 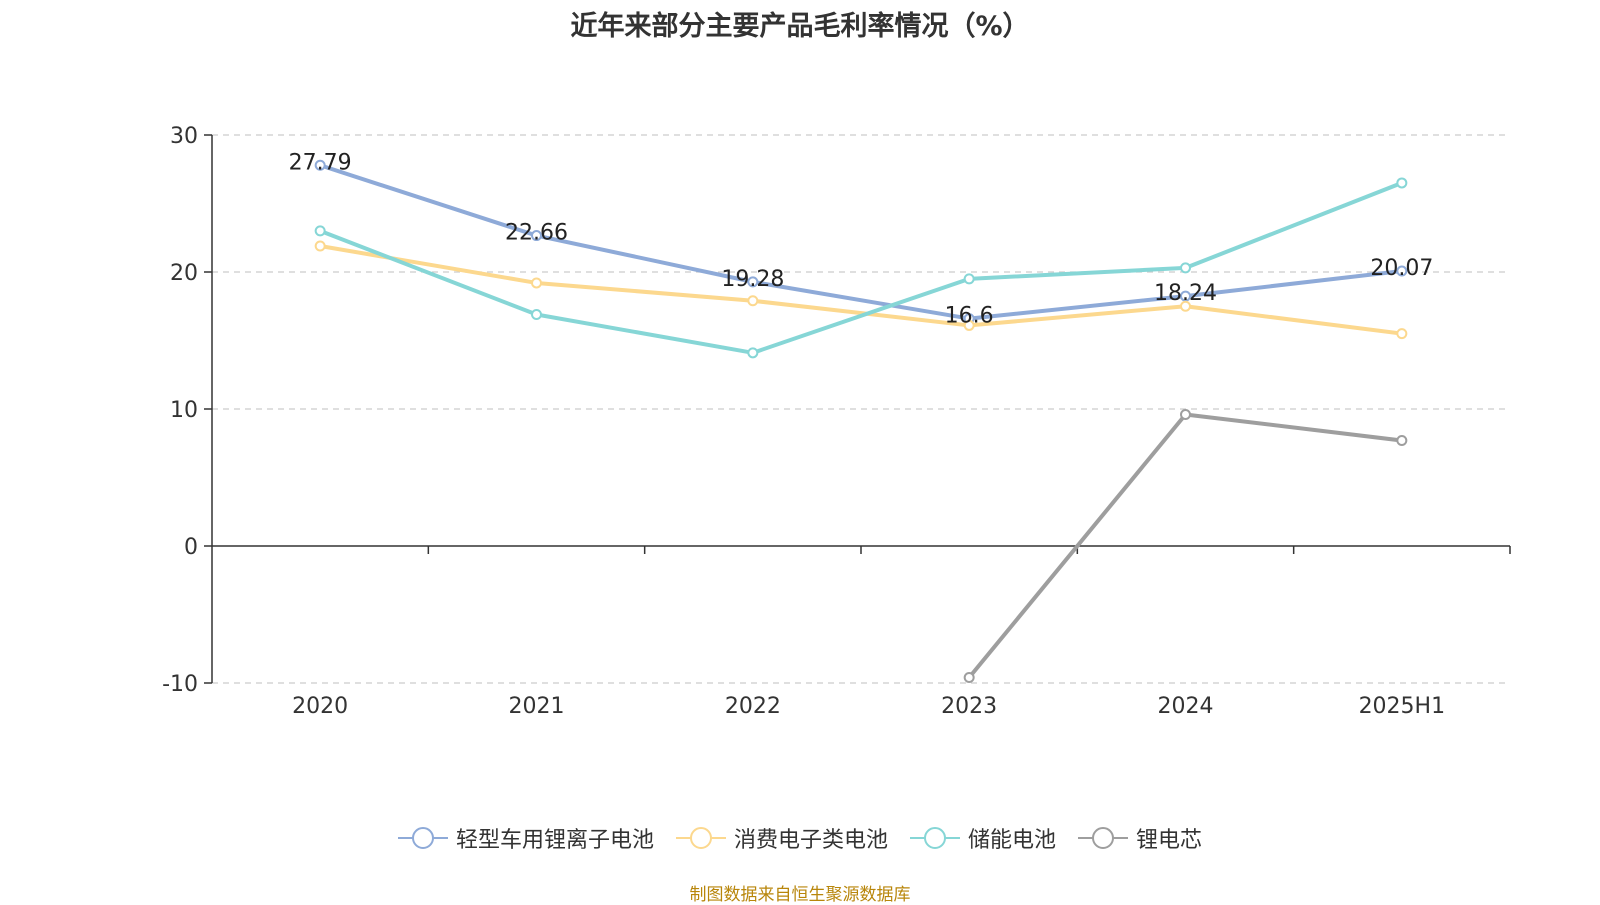 I want to click on data-label: 18.24, so click(x=1185, y=293).